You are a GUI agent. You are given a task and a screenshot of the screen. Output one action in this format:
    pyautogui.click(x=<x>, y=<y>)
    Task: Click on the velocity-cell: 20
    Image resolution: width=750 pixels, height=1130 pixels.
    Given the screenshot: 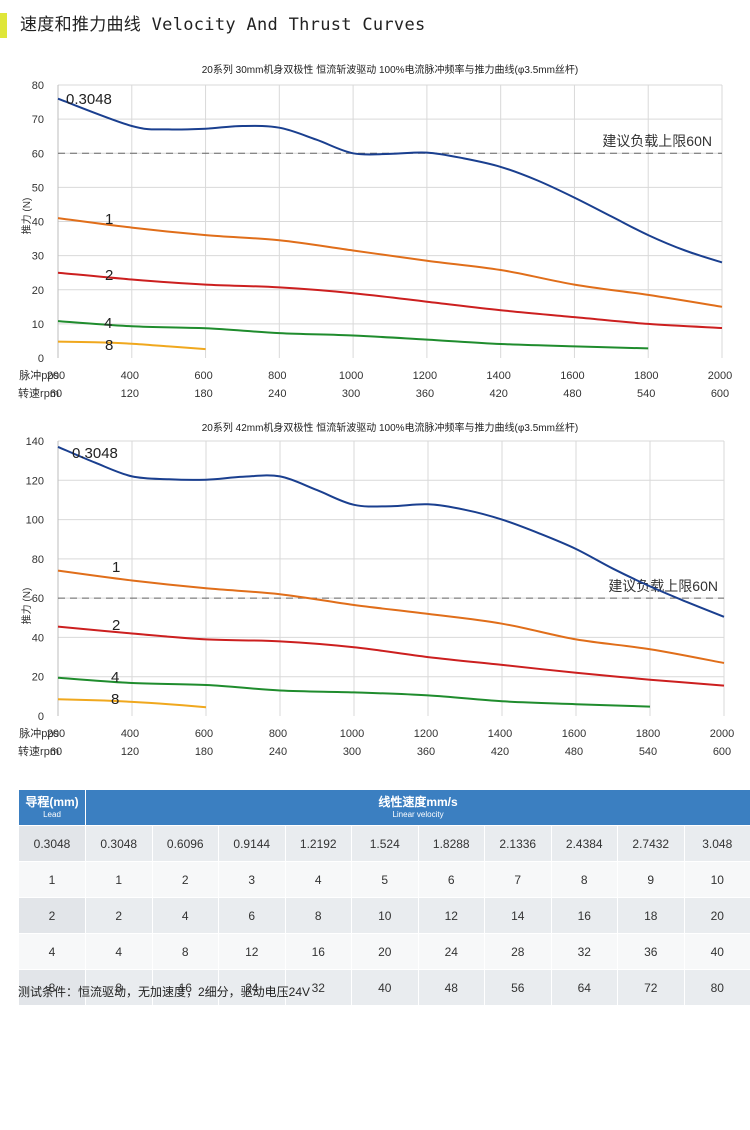 What is the action you would take?
    pyautogui.click(x=716, y=915)
    